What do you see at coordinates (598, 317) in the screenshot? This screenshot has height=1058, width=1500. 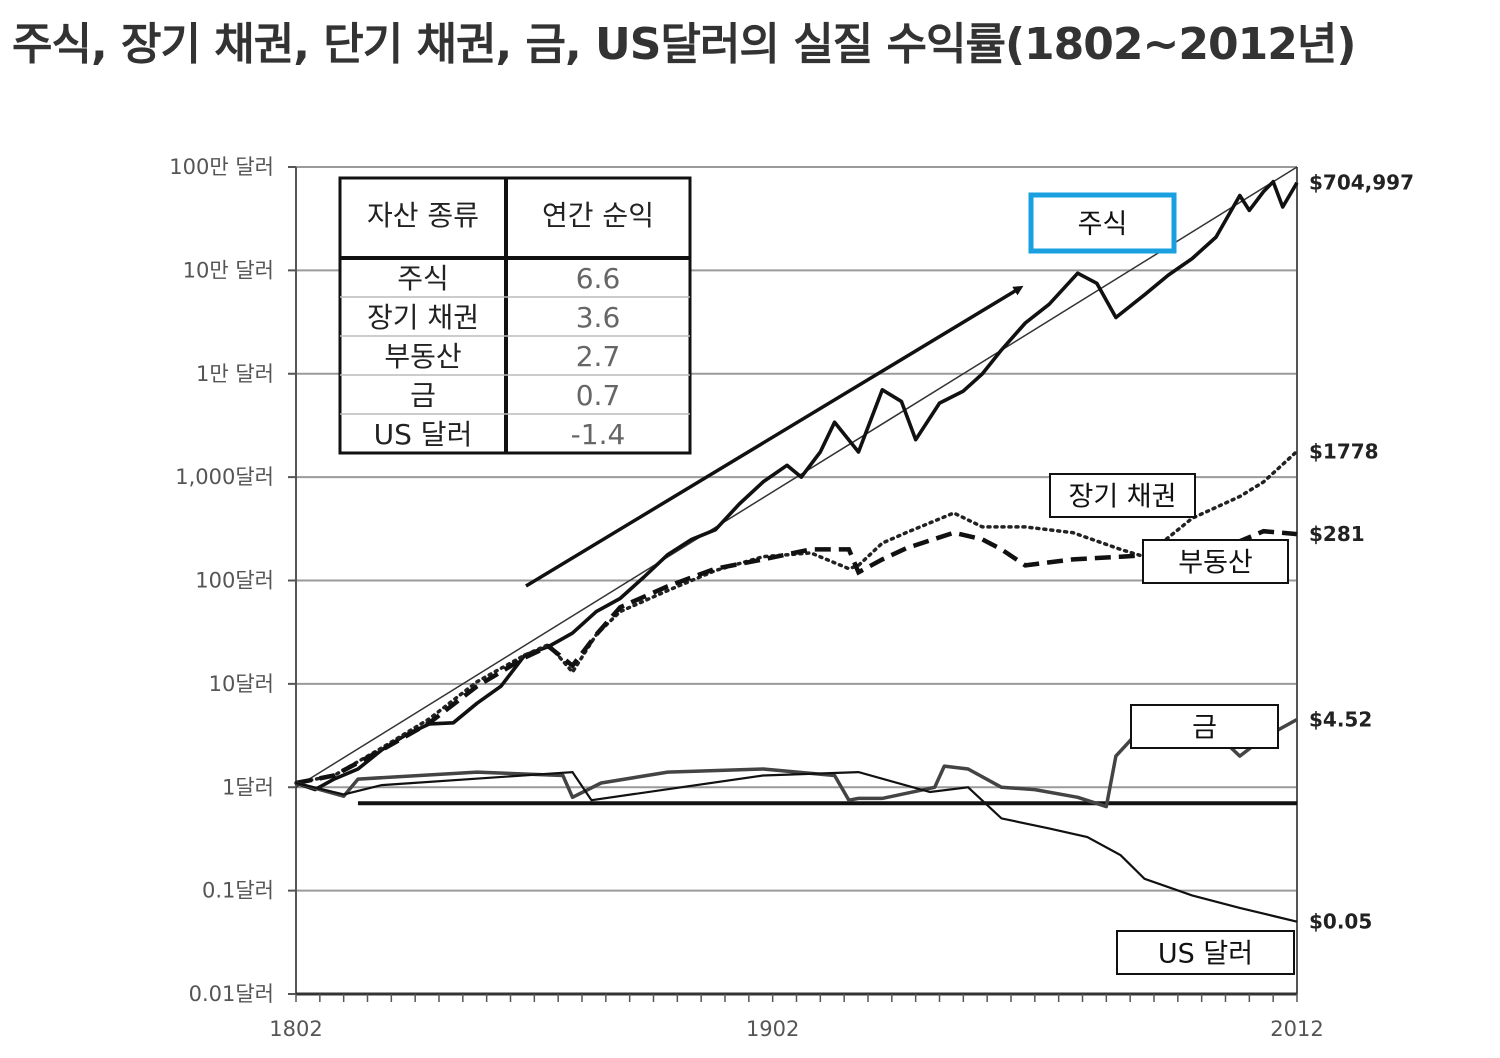 I see `table-cell-return: 3.6` at bounding box center [598, 317].